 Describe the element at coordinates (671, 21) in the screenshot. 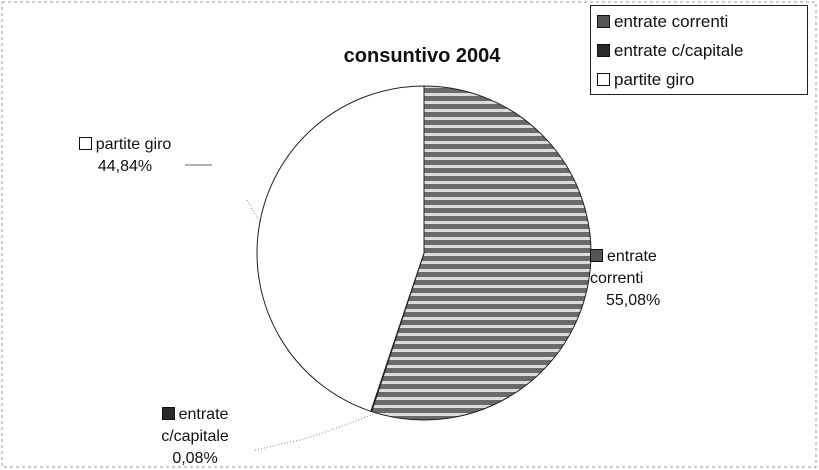

I see `legend-text: entrate correnti` at that location.